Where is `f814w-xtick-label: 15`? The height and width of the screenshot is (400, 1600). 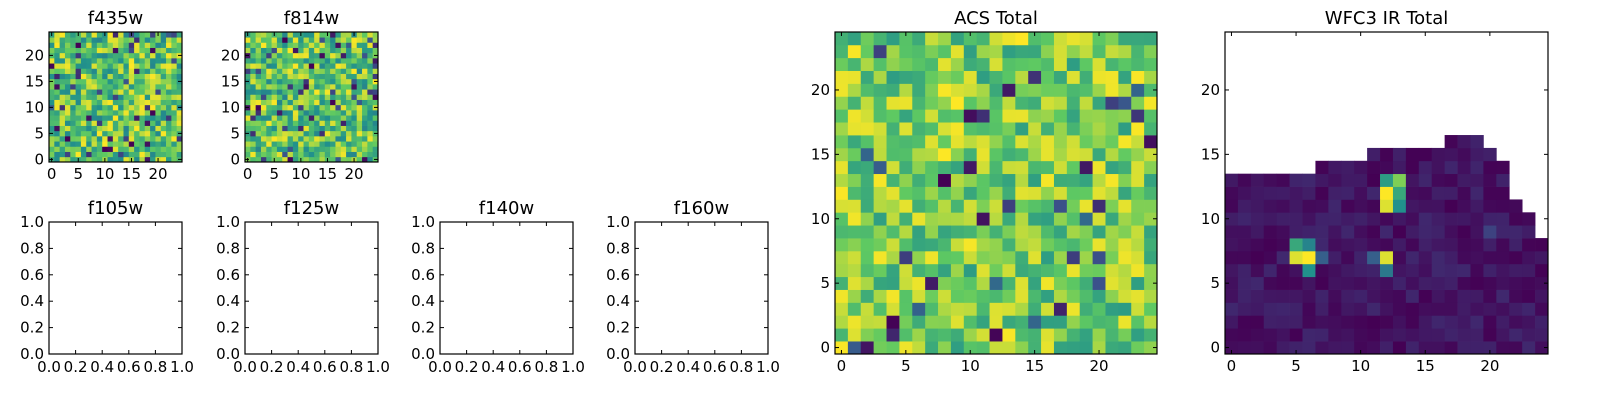
f814w-xtick-label: 15 is located at coordinates (327, 174).